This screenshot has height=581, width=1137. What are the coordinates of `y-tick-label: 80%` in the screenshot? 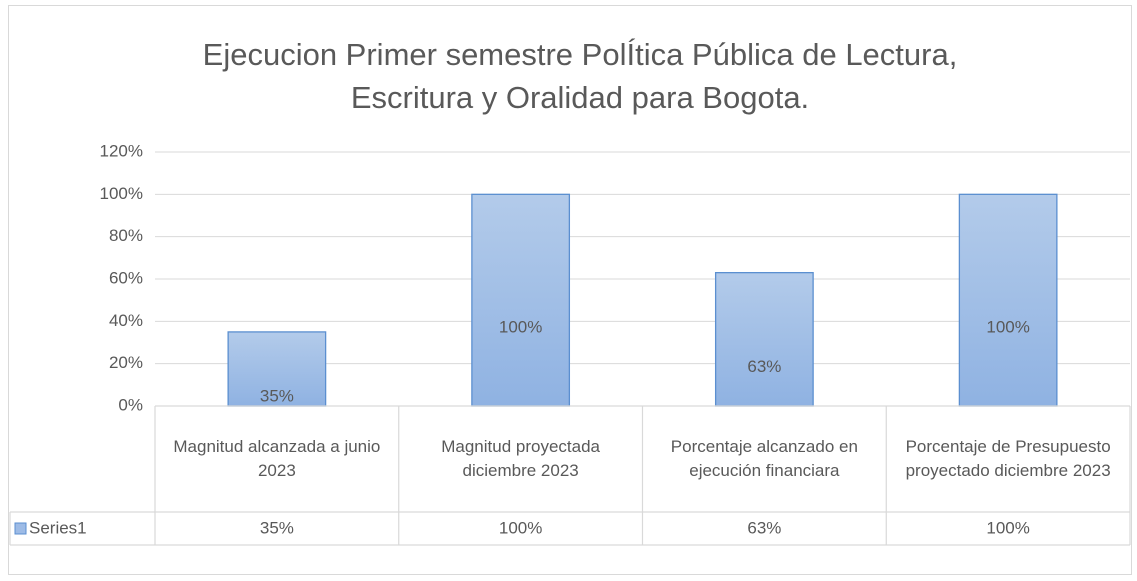 It's located at (126, 235).